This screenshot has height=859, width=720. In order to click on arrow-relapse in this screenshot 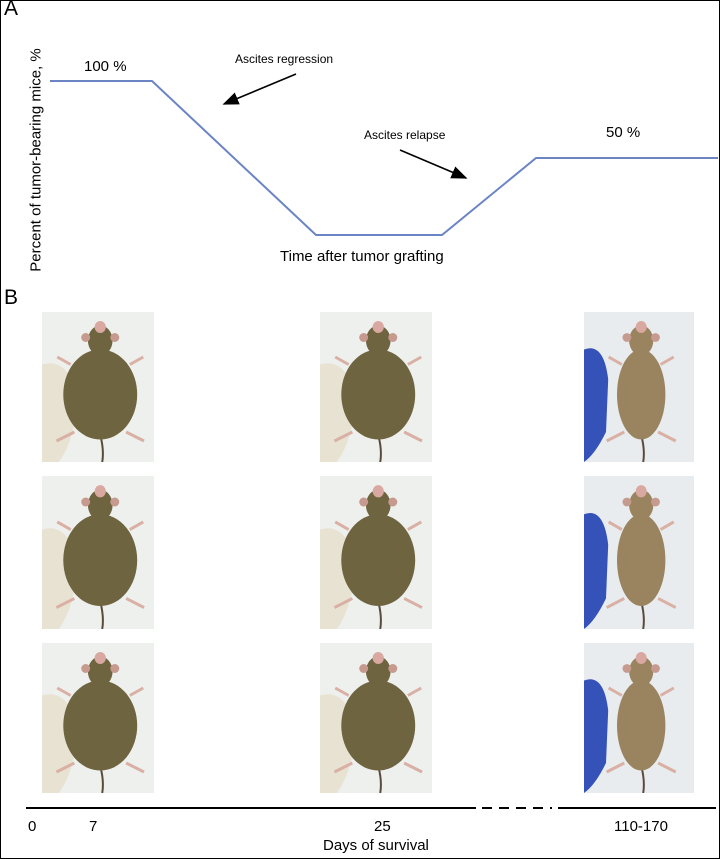, I will do `click(433, 164)`.